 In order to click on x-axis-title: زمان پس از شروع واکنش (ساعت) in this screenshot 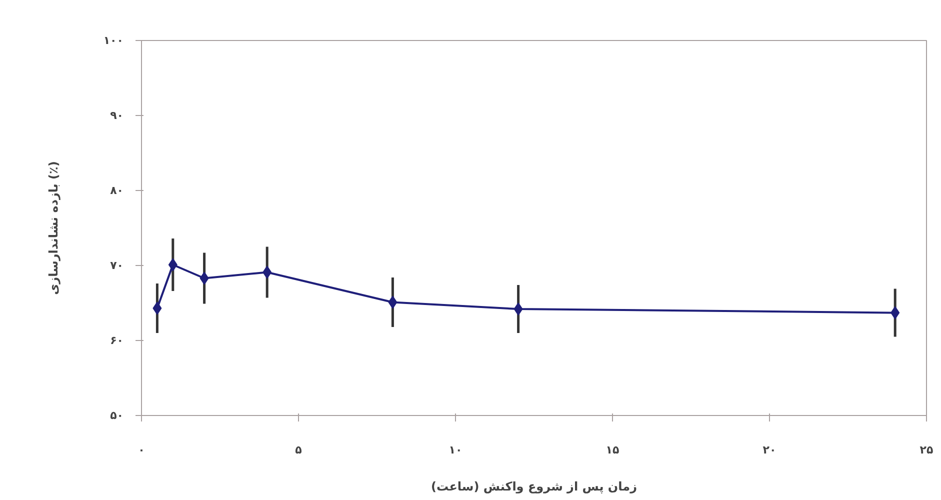, I will do `click(534, 487)`.